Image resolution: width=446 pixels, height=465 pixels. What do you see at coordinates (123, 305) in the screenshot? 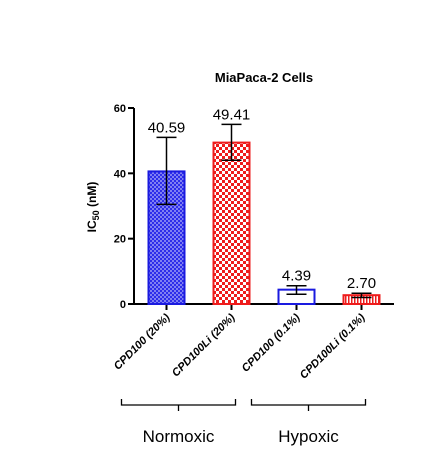
I see `y-tick-label: 0` at bounding box center [123, 305].